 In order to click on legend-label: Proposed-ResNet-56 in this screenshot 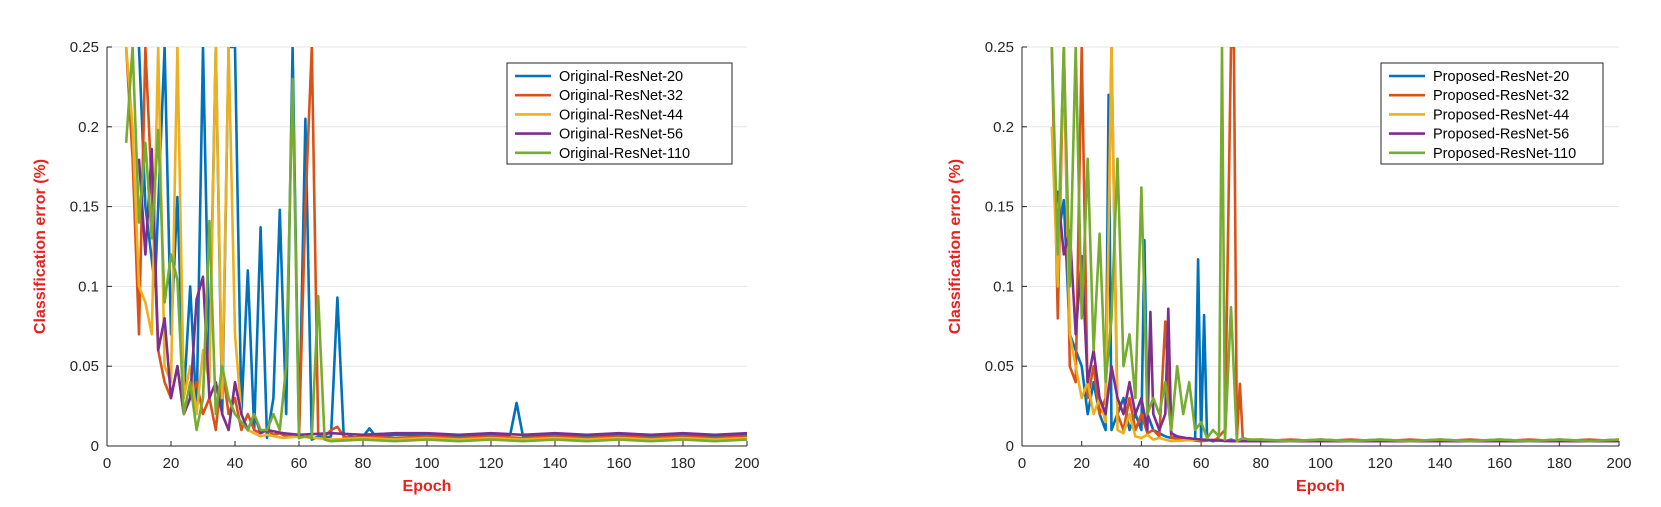, I will do `click(1501, 135)`.